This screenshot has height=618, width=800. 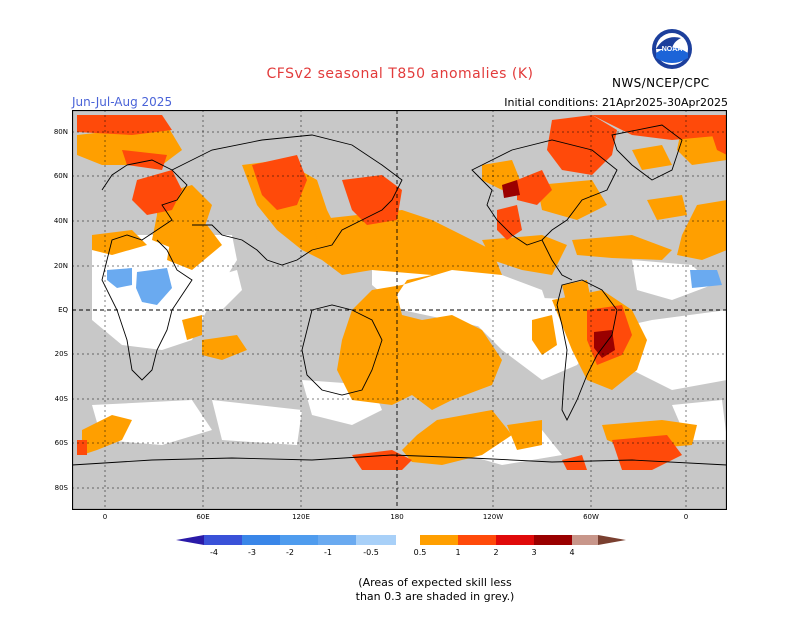 I want to click on colorbar-tick: 4, so click(x=572, y=552).